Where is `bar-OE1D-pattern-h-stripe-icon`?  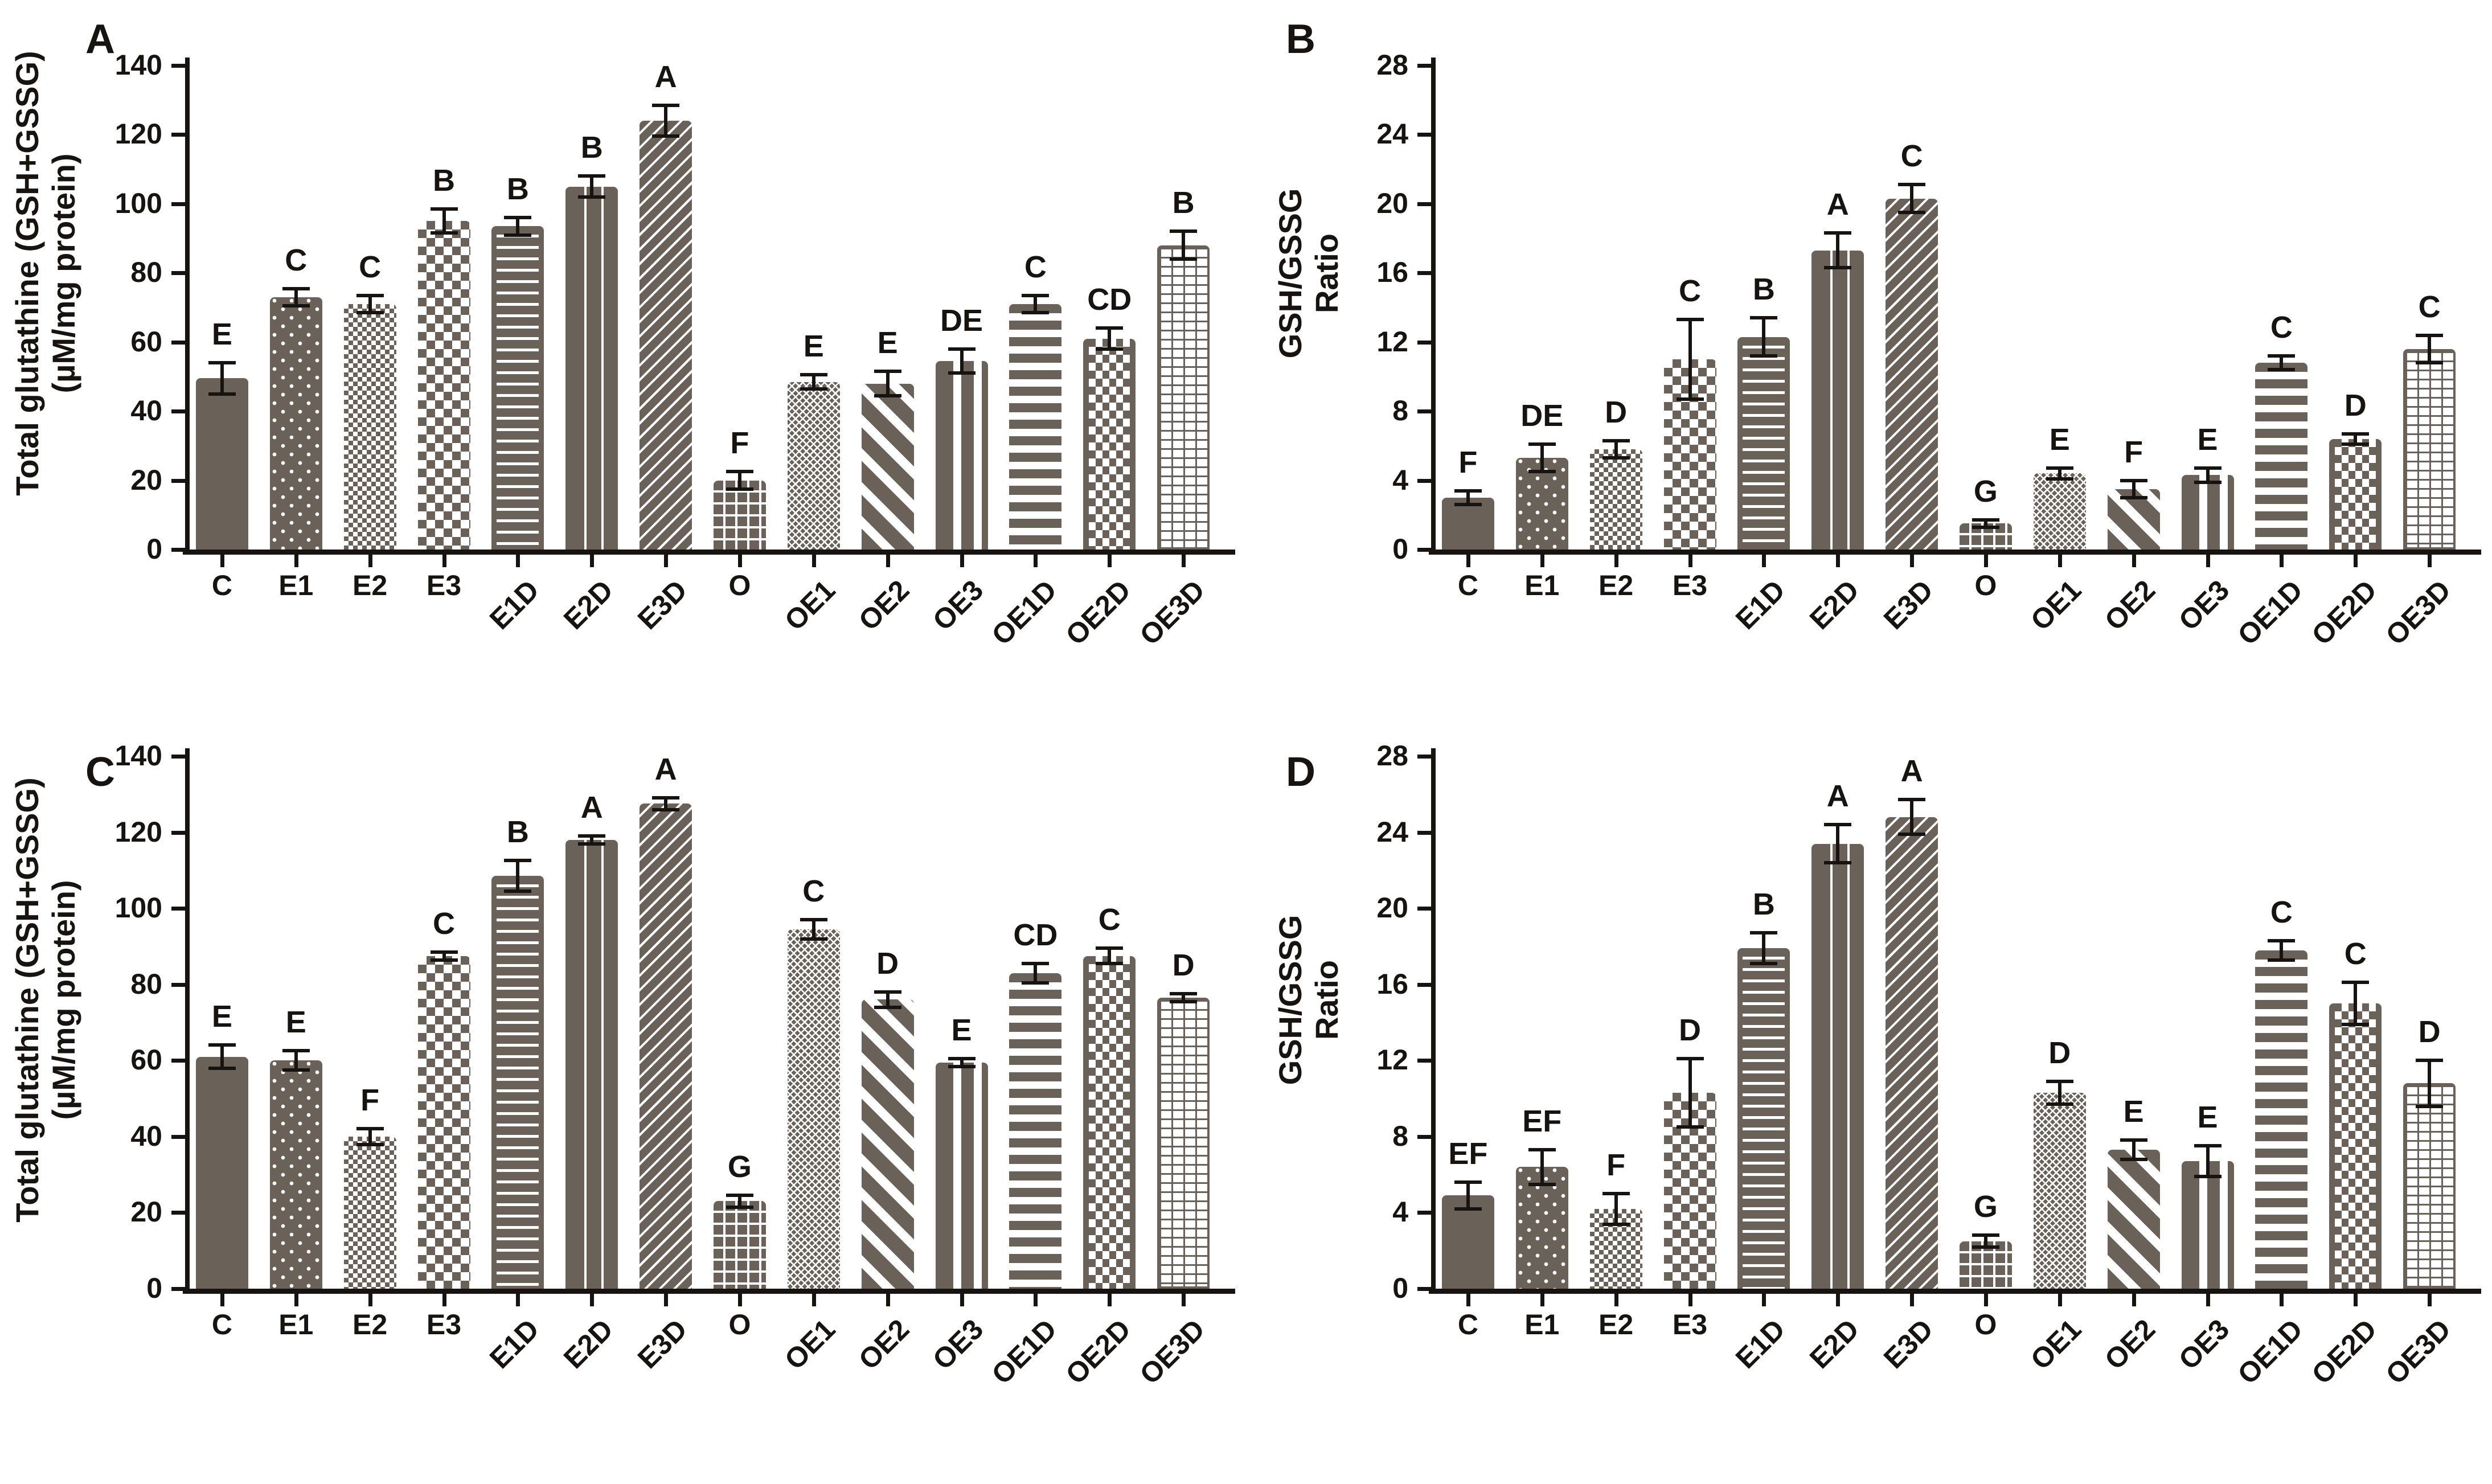 bar-OE1D-pattern-h-stripe-icon is located at coordinates (2281, 456).